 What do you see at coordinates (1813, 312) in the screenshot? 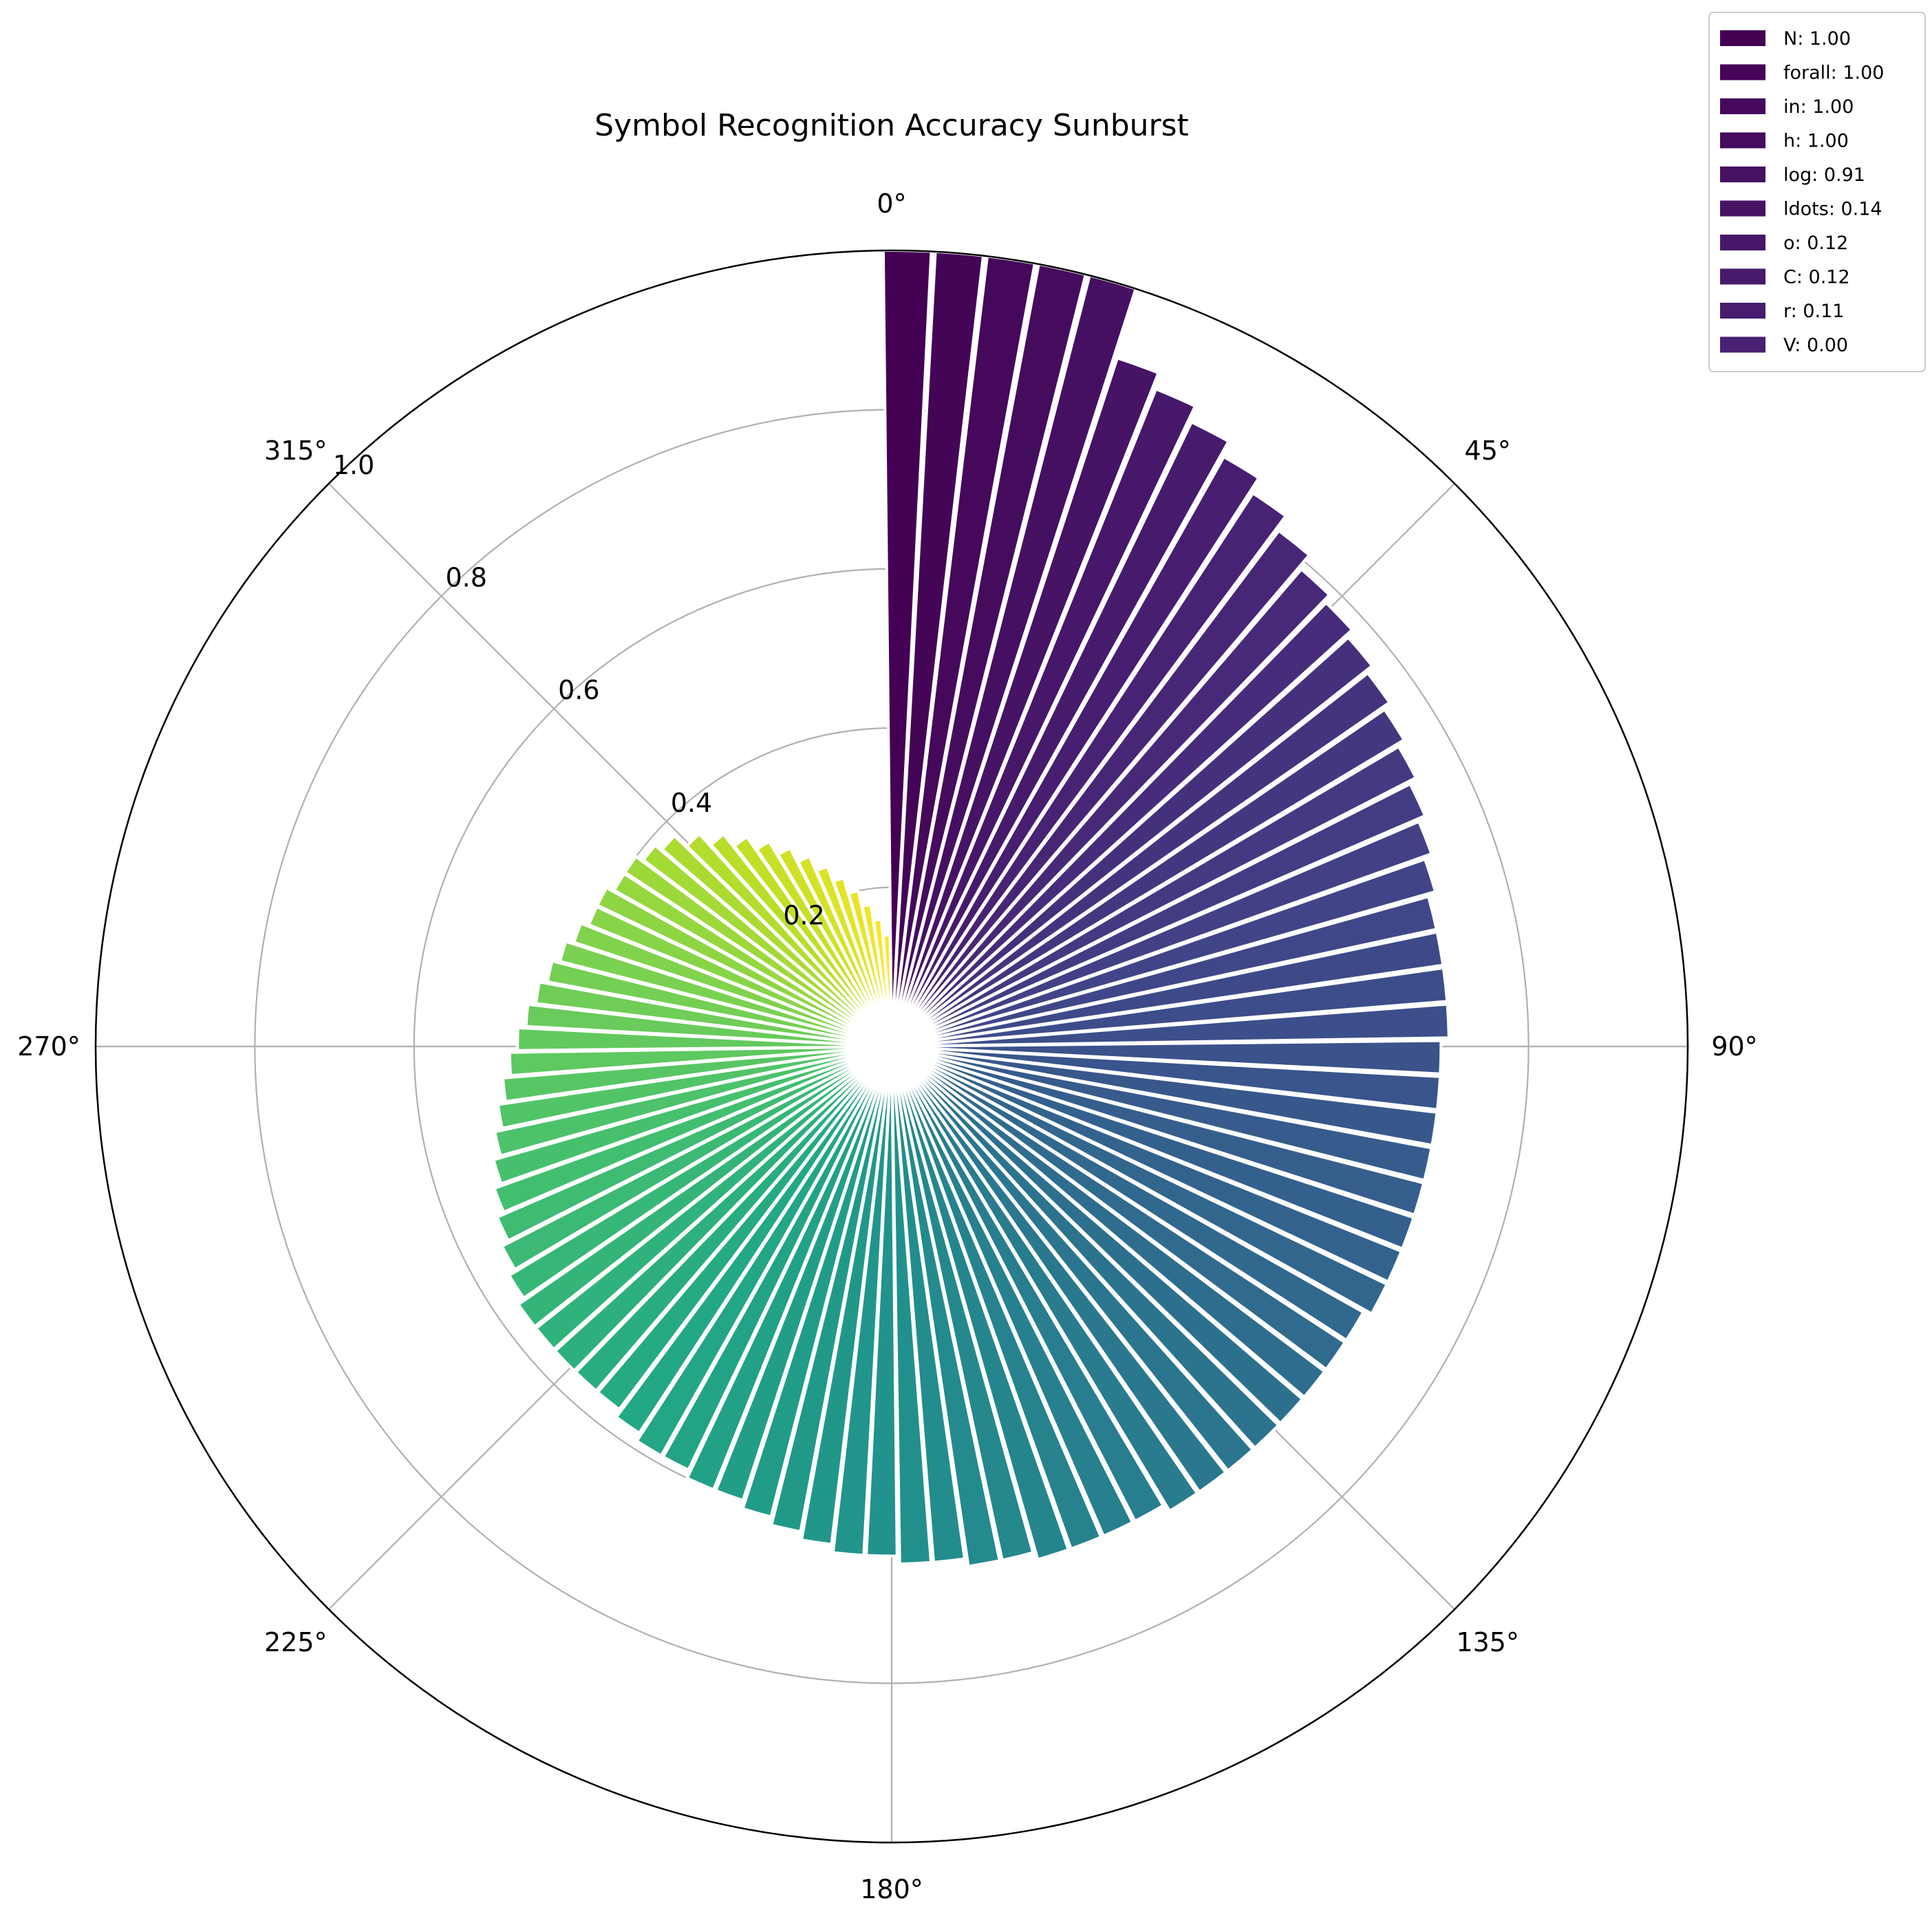
I see `legend-label: r: 0.11` at bounding box center [1813, 312].